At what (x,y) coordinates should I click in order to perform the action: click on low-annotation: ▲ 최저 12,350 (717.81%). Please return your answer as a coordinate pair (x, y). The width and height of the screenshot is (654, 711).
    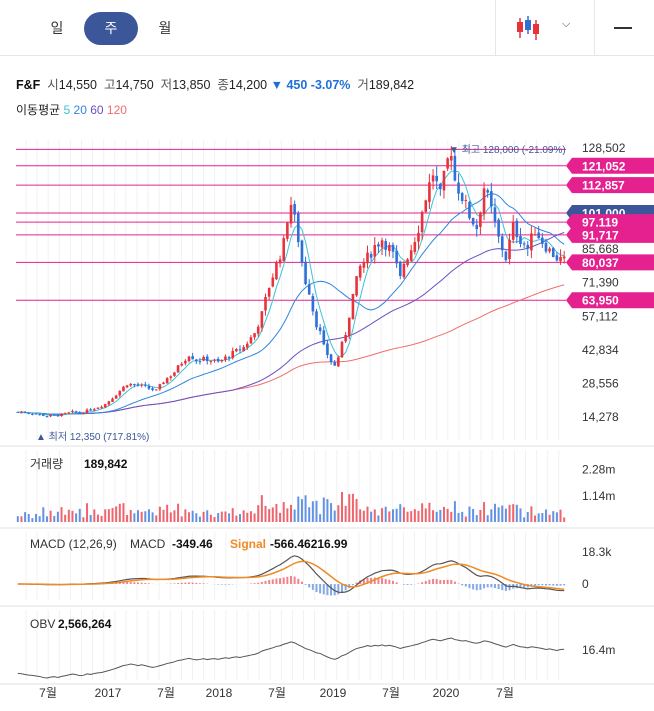
    Looking at the image, I should click on (92, 437).